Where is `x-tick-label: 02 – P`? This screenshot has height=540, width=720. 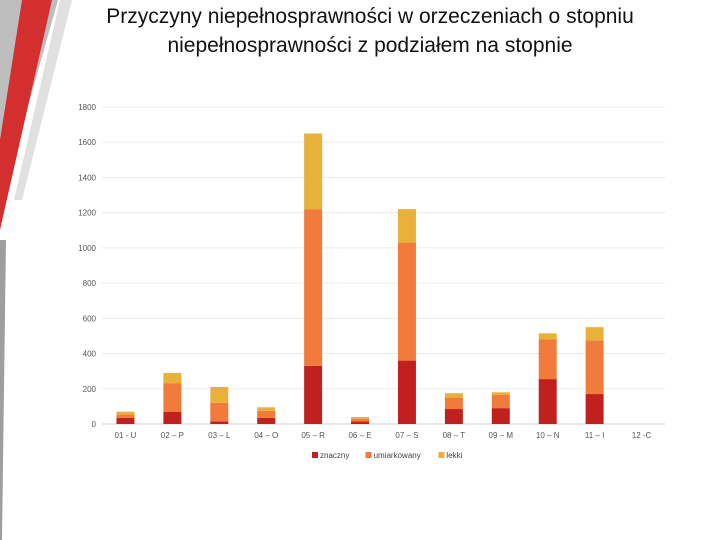
x-tick-label: 02 – P is located at coordinates (172, 435).